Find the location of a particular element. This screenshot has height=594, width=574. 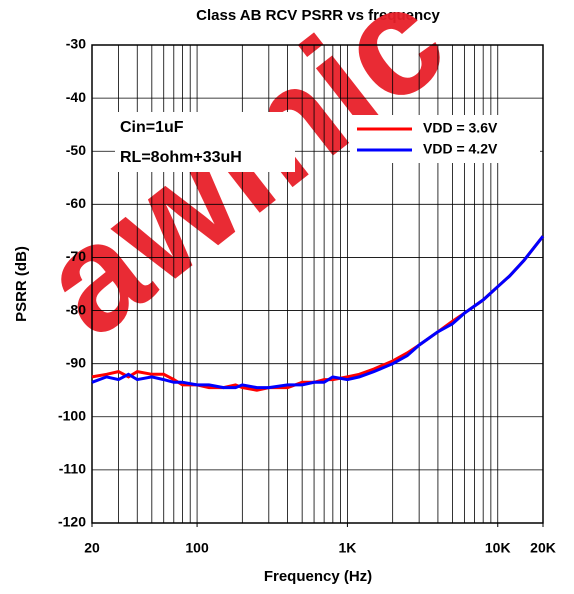

y-tick-label: -70 is located at coordinates (76, 256).